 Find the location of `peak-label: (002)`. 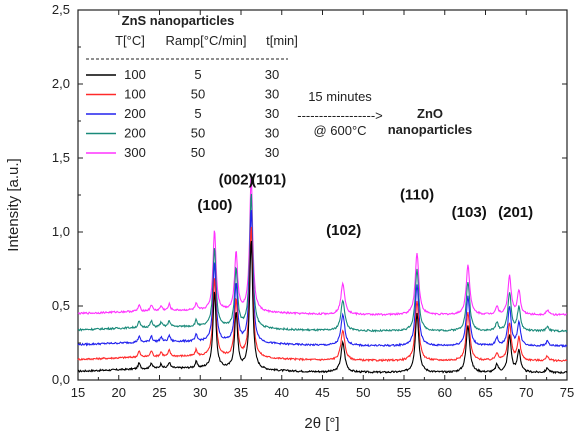

peak-label: (002) is located at coordinates (236, 180).